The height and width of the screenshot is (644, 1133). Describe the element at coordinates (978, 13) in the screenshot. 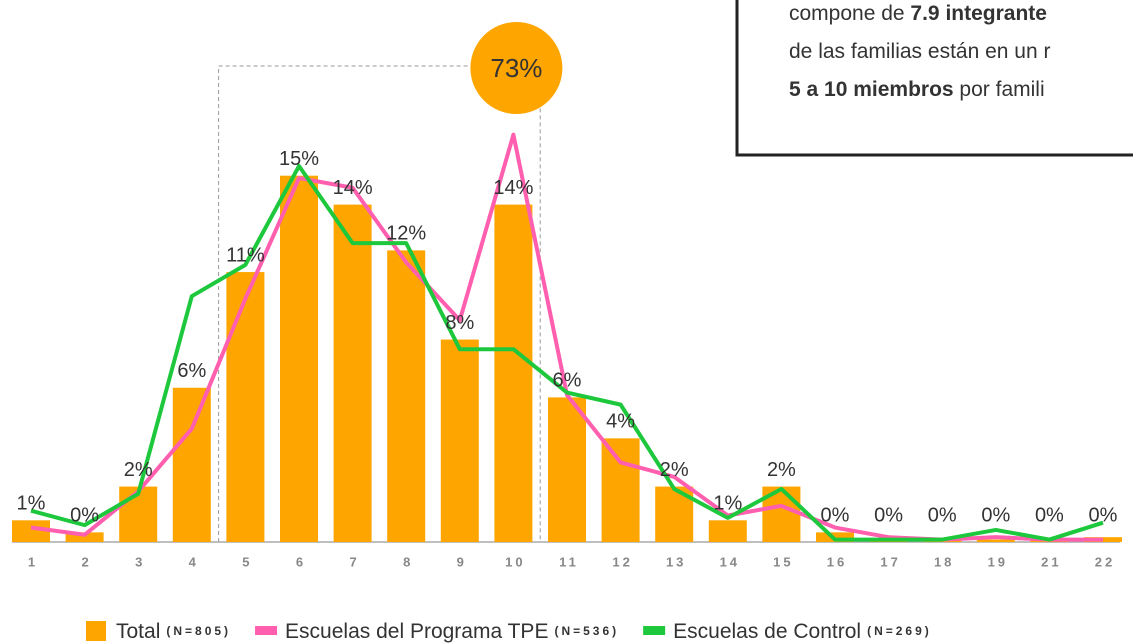

I see `note-segment: 7.9 integrante` at that location.